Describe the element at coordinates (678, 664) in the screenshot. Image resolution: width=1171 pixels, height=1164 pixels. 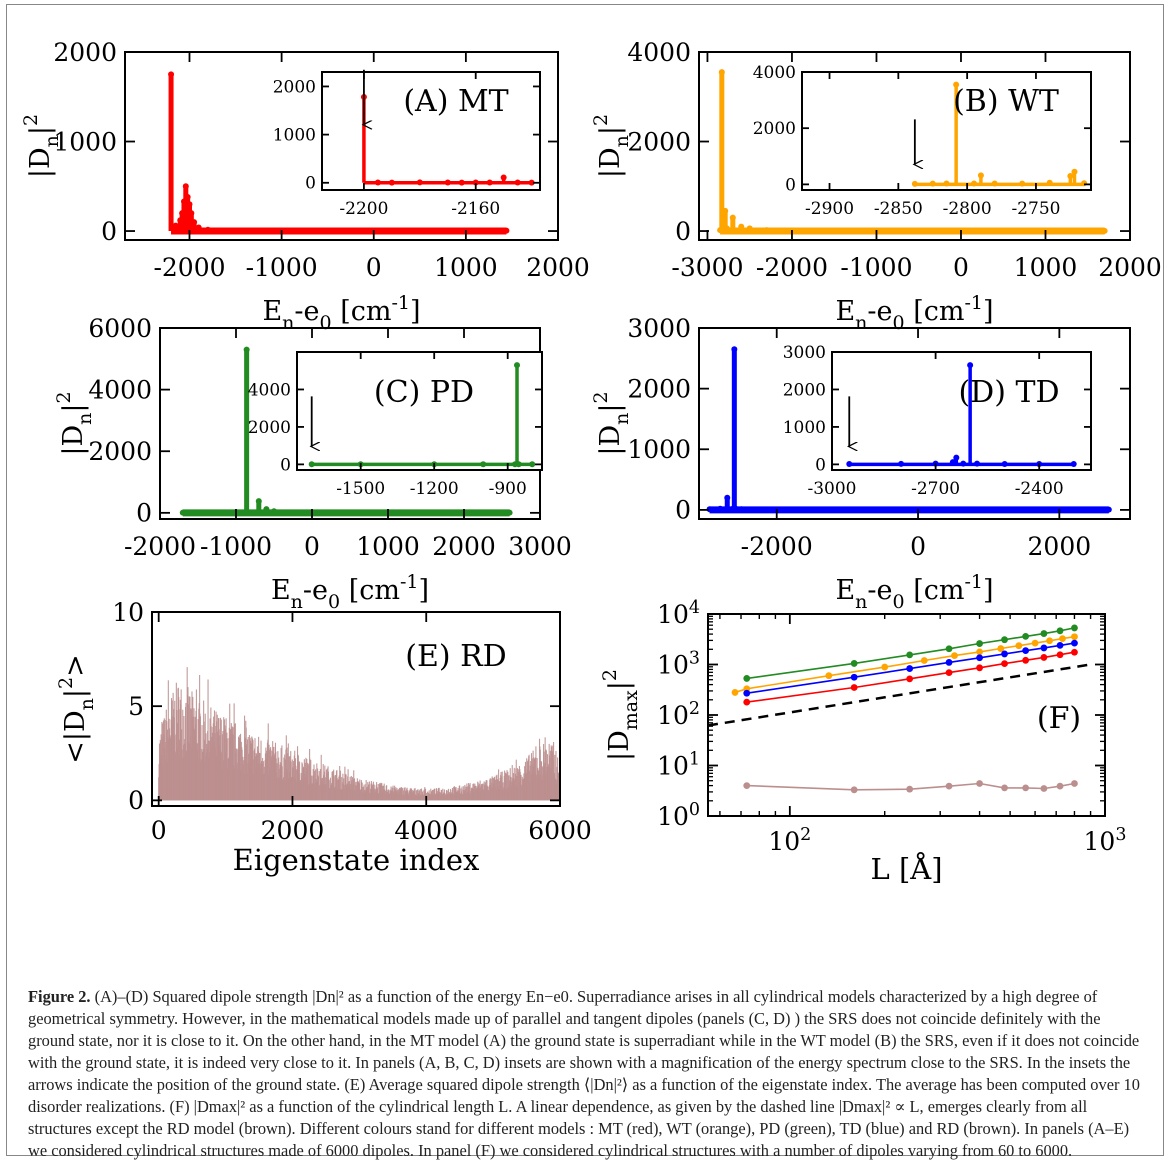
I see `y-tick-label: 10³` at that location.